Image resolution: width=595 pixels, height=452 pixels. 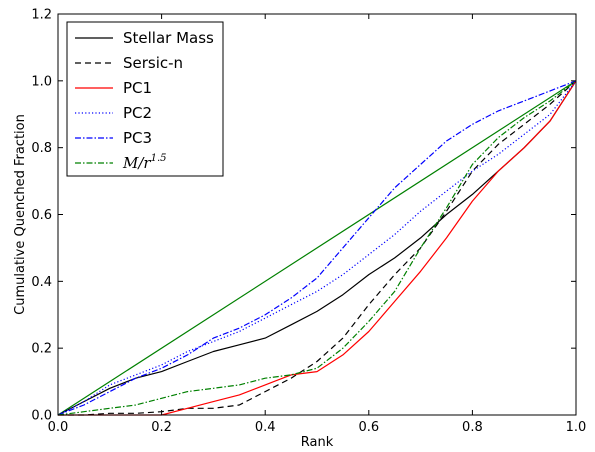 What do you see at coordinates (161, 427) in the screenshot?
I see `x-tick-label: 0.2` at bounding box center [161, 427].